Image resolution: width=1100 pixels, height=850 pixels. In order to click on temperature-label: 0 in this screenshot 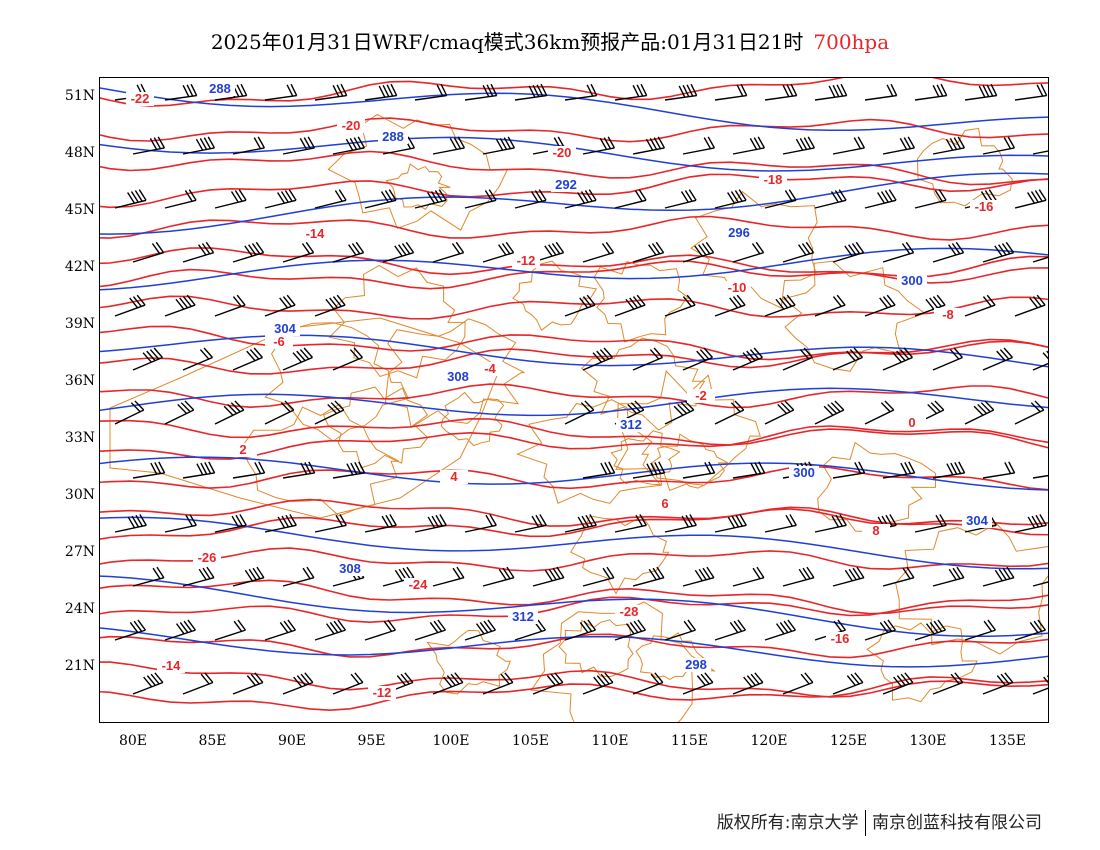, I will do `click(911, 422)`.